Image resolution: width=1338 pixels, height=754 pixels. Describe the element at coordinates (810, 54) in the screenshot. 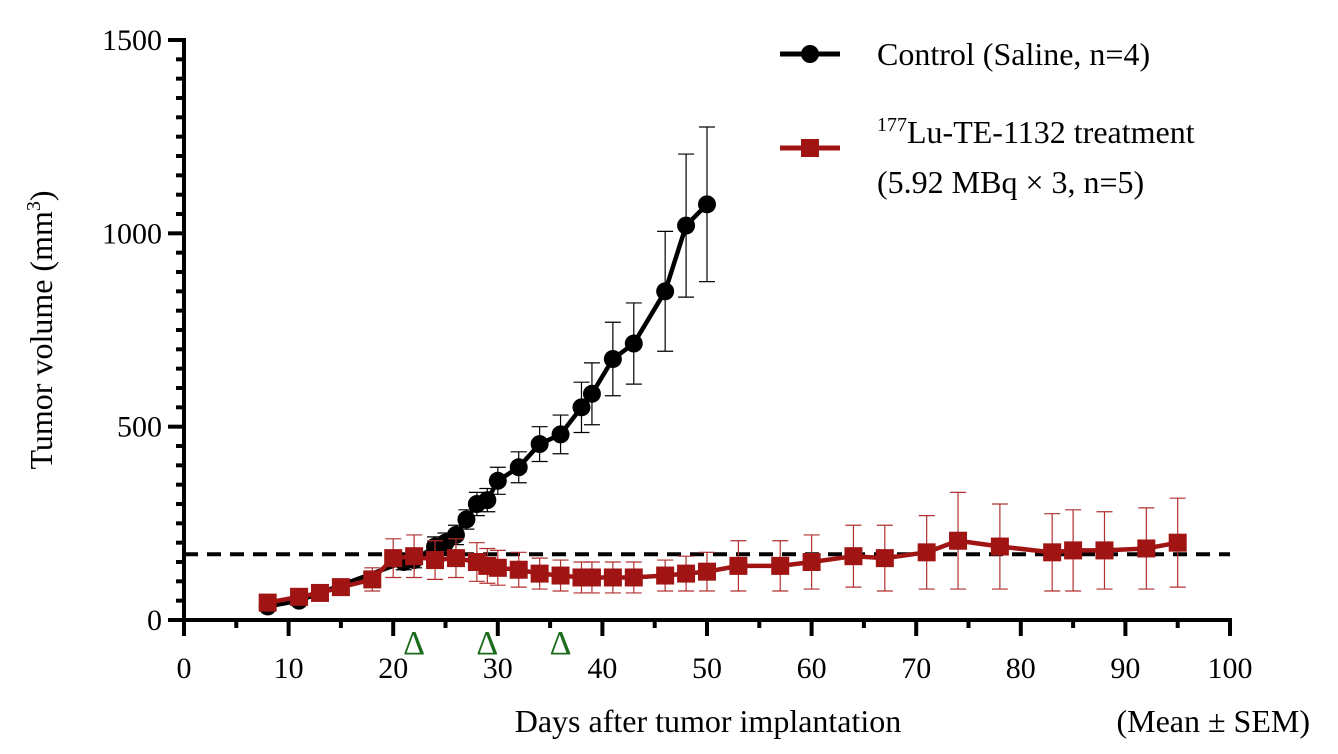

I see `legend-swatch-marker-control` at that location.